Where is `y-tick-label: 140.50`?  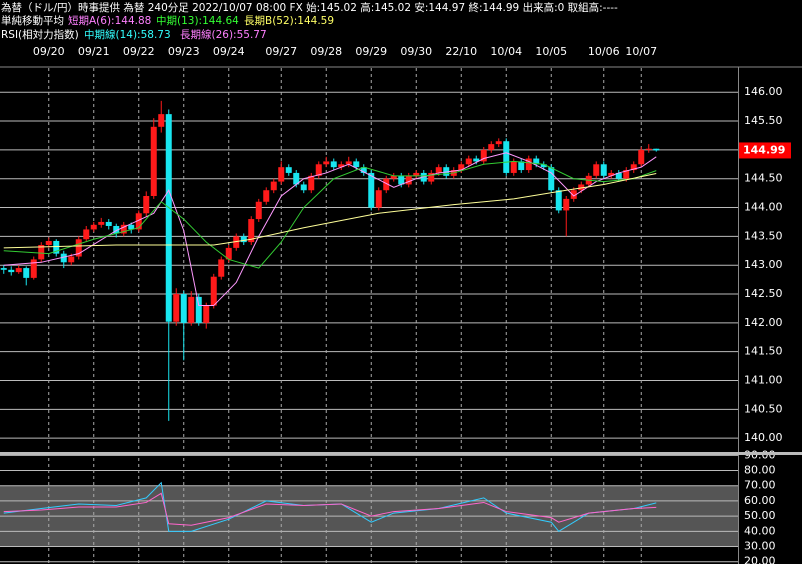
y-tick-label: 140.50 is located at coordinates (763, 408).